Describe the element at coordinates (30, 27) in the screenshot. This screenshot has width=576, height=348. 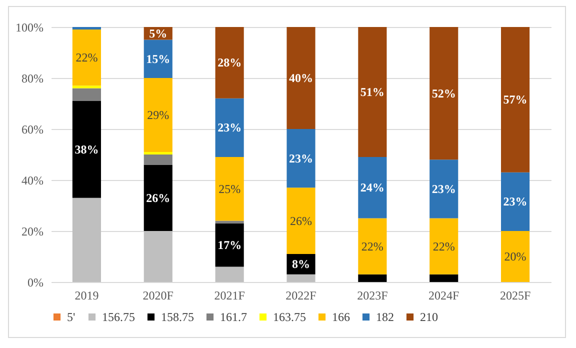
I see `y-tick-label: 100%` at that location.